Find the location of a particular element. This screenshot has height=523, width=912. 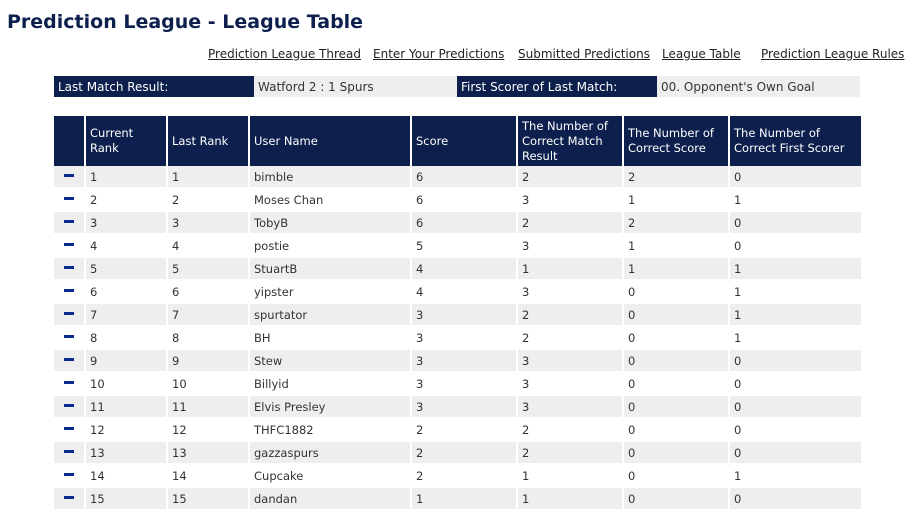

cell-last-rank: 7 is located at coordinates (209, 313).